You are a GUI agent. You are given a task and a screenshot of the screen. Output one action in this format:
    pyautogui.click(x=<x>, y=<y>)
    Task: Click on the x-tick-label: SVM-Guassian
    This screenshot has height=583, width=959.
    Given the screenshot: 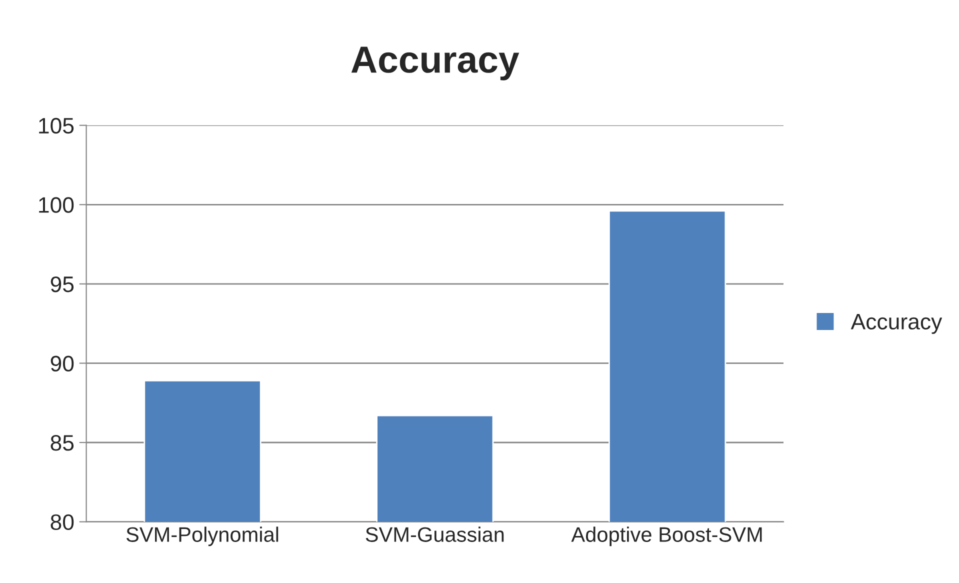 What is the action you would take?
    pyautogui.click(x=435, y=534)
    